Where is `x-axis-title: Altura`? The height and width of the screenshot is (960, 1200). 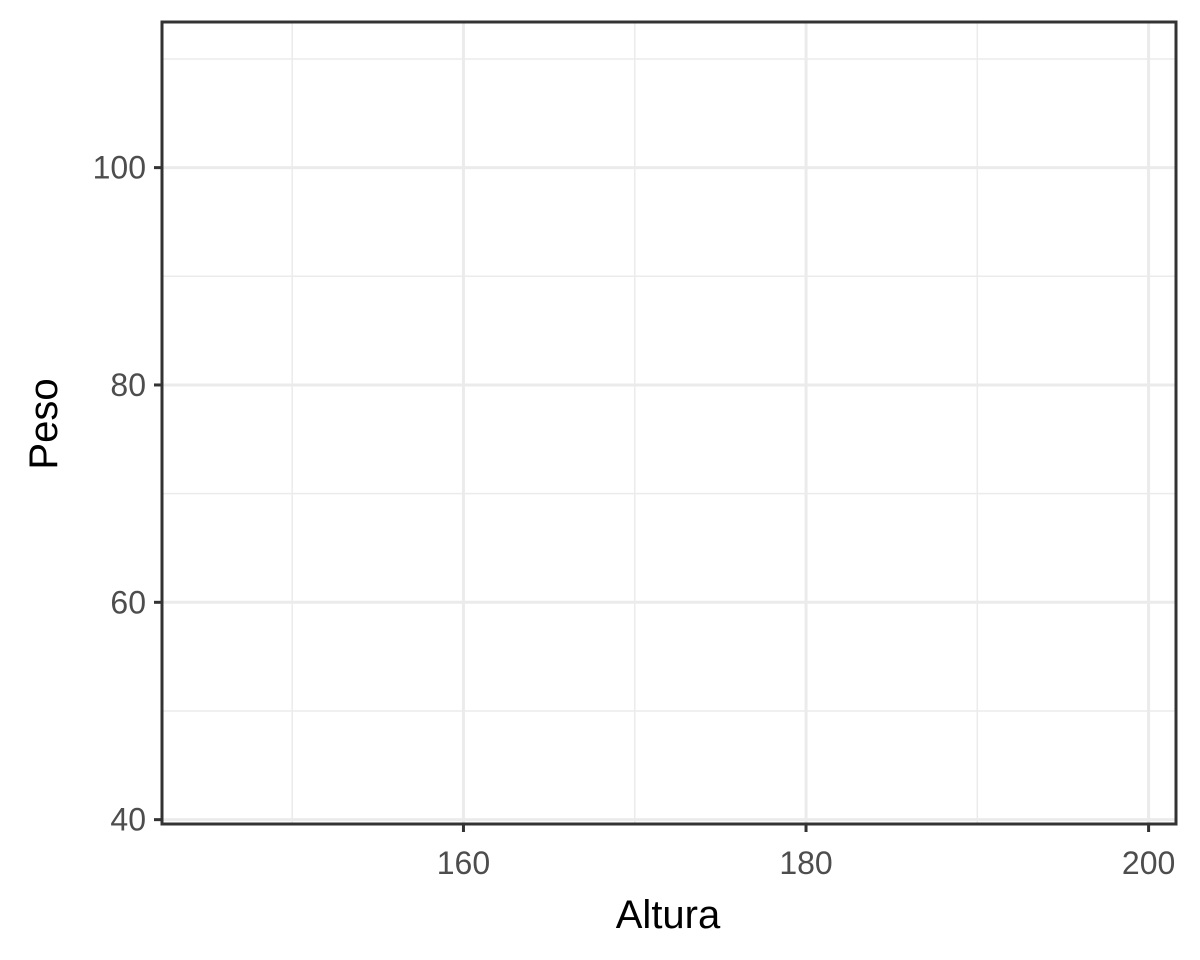 x-axis-title: Altura is located at coordinates (668, 915).